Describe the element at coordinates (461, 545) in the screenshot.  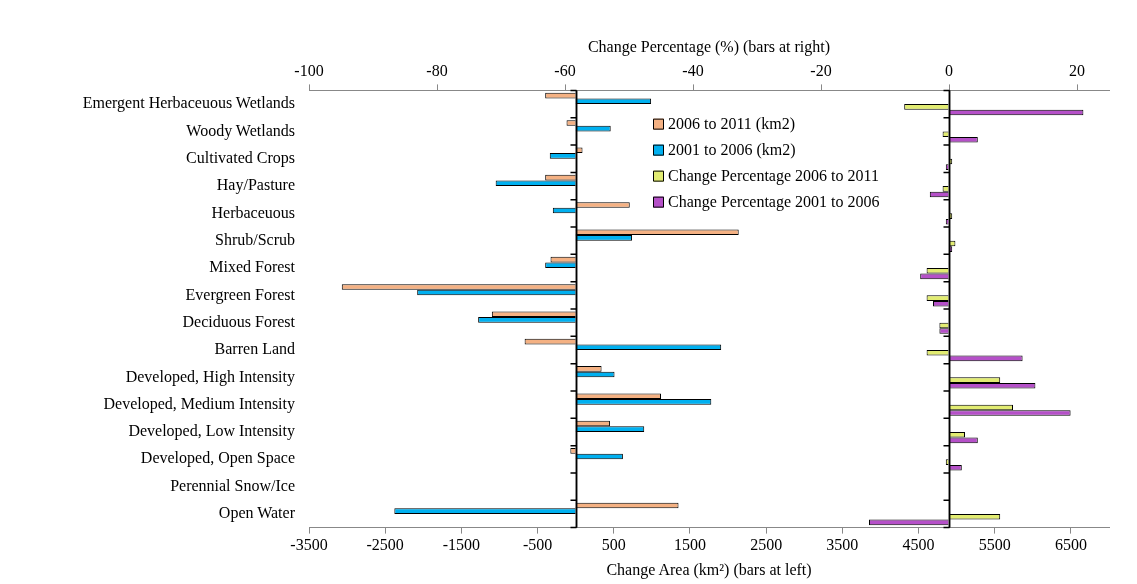
I see `x-tick-label: -1500` at that location.